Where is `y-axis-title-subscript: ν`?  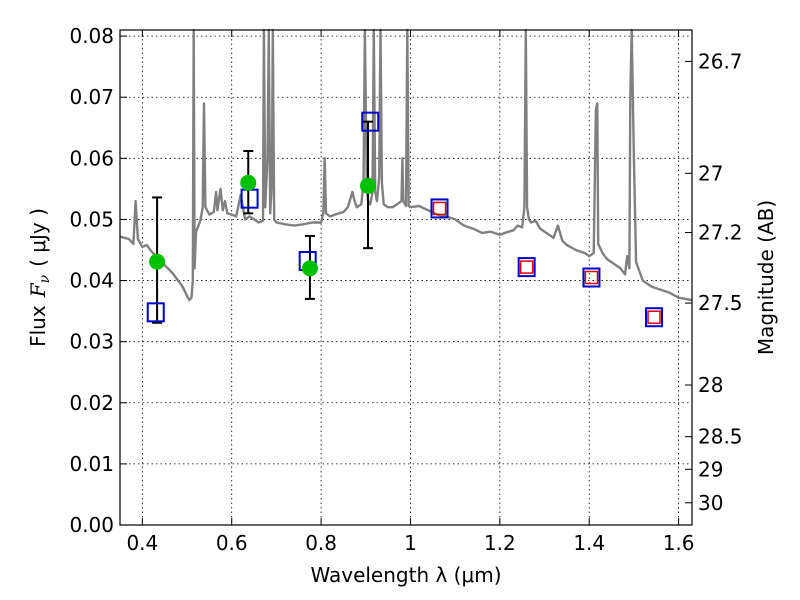 y-axis-title-subscript: ν is located at coordinates (45, 278).